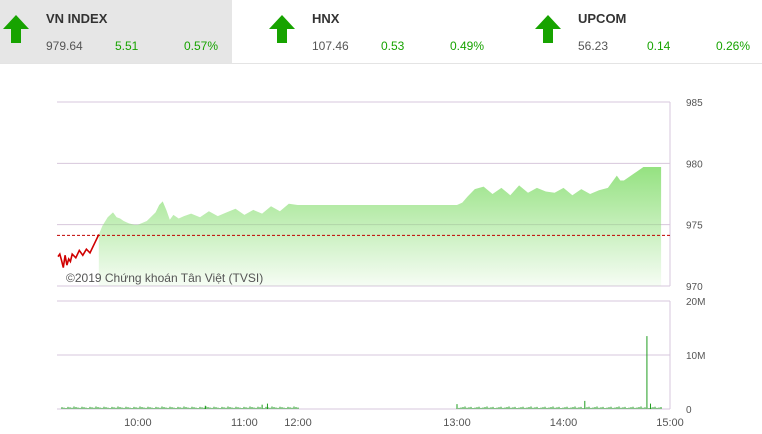 This screenshot has height=434, width=762. What do you see at coordinates (393, 46) in the screenshot?
I see `ticker-change: 0.53` at bounding box center [393, 46].